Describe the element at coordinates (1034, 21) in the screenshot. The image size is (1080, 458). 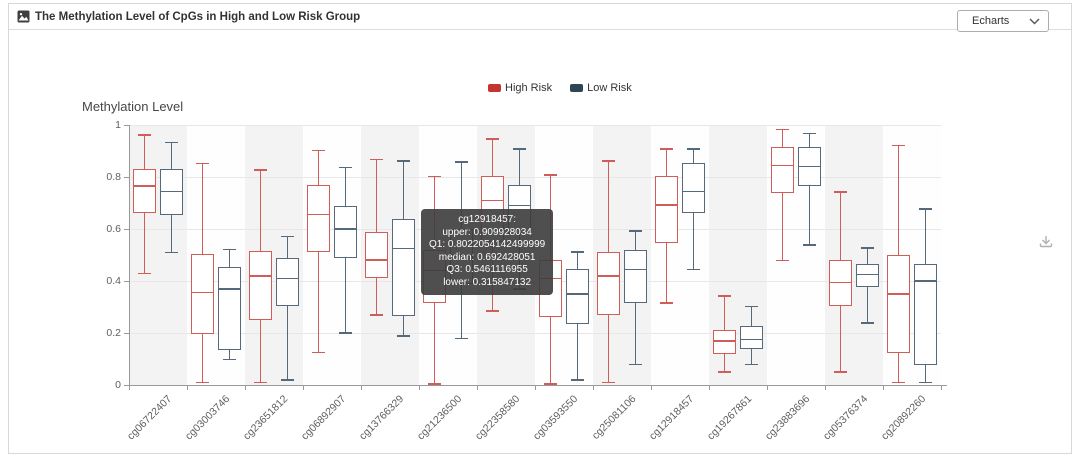
I see `chevron-down-icon` at that location.